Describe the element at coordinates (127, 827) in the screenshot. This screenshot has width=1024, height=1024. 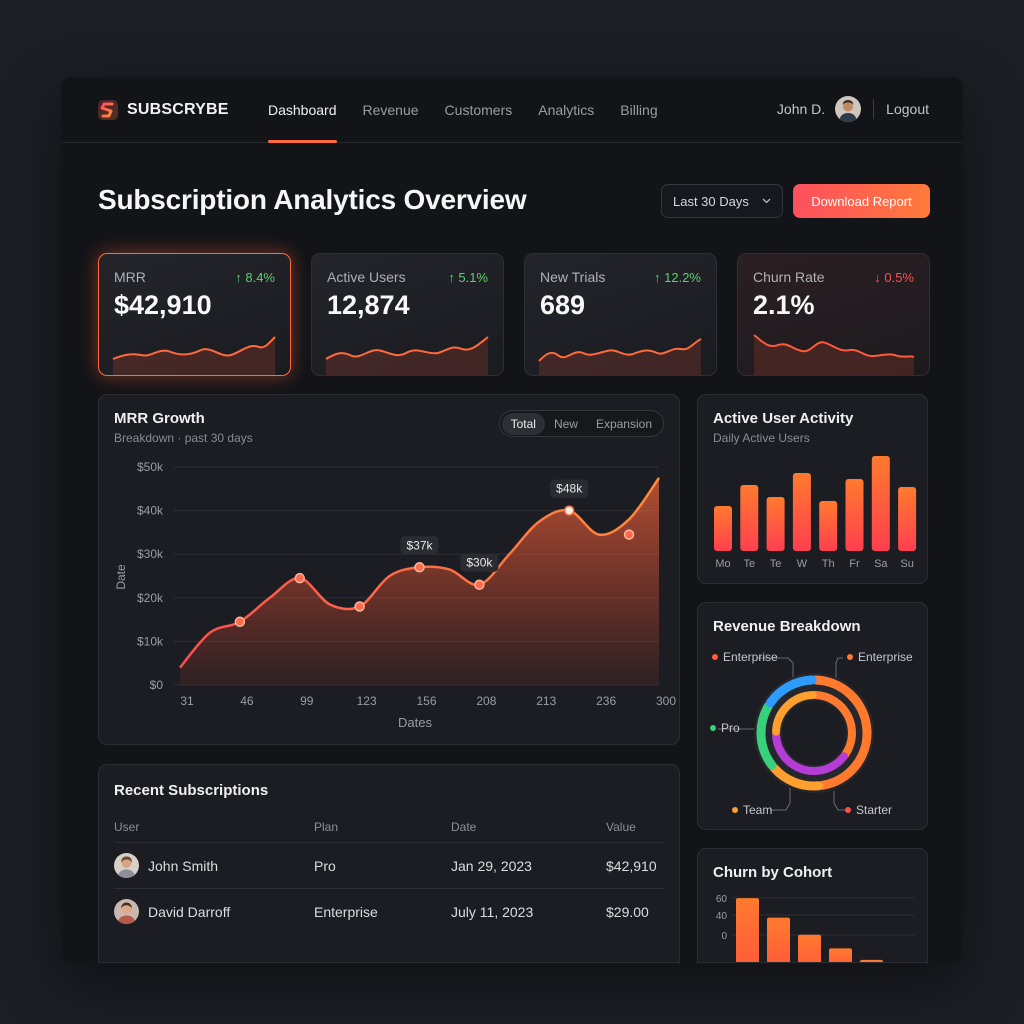
I see `column-header-user: User` at that location.